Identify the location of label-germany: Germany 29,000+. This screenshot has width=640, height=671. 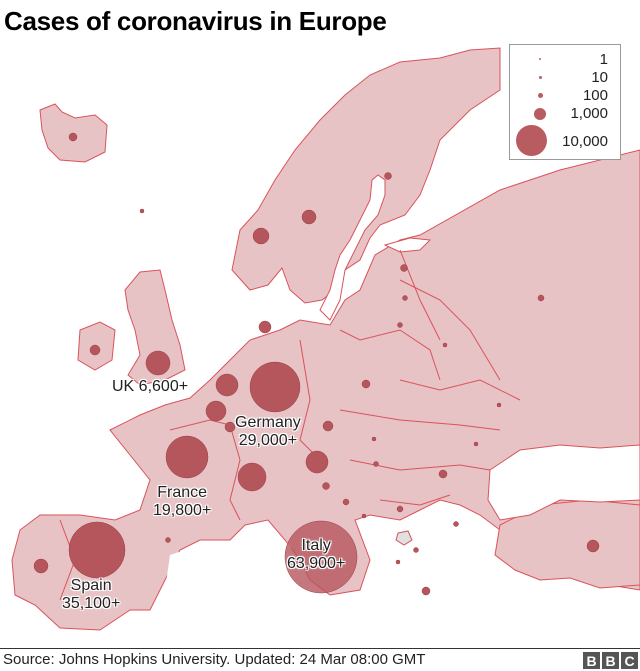
(268, 432).